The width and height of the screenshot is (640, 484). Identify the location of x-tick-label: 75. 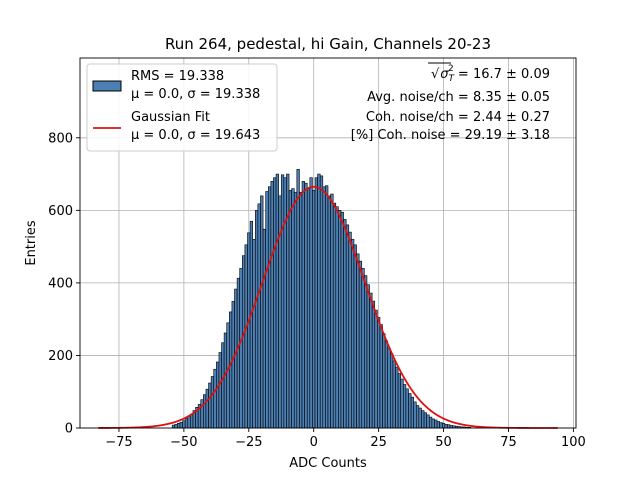
(508, 442).